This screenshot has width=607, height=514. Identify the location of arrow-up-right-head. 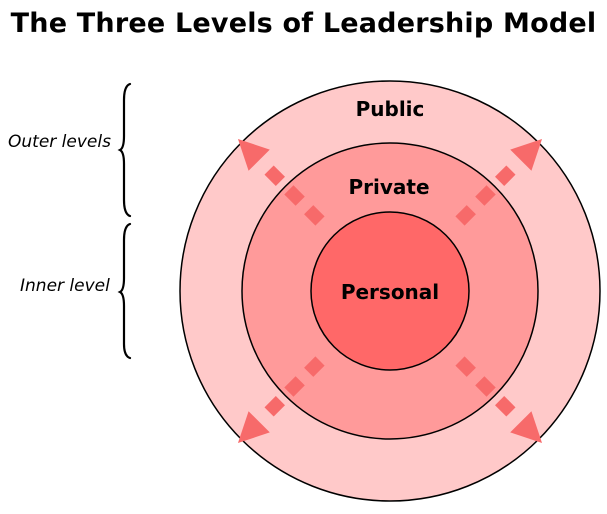
(526, 154).